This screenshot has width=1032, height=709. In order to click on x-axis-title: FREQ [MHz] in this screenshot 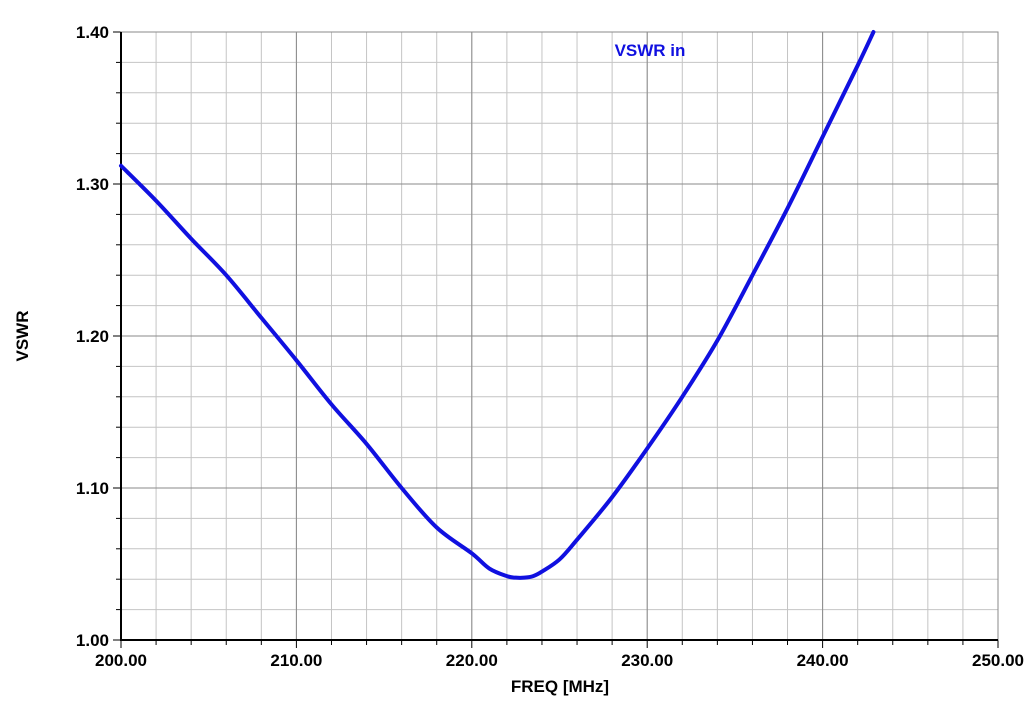, I will do `click(560, 686)`.